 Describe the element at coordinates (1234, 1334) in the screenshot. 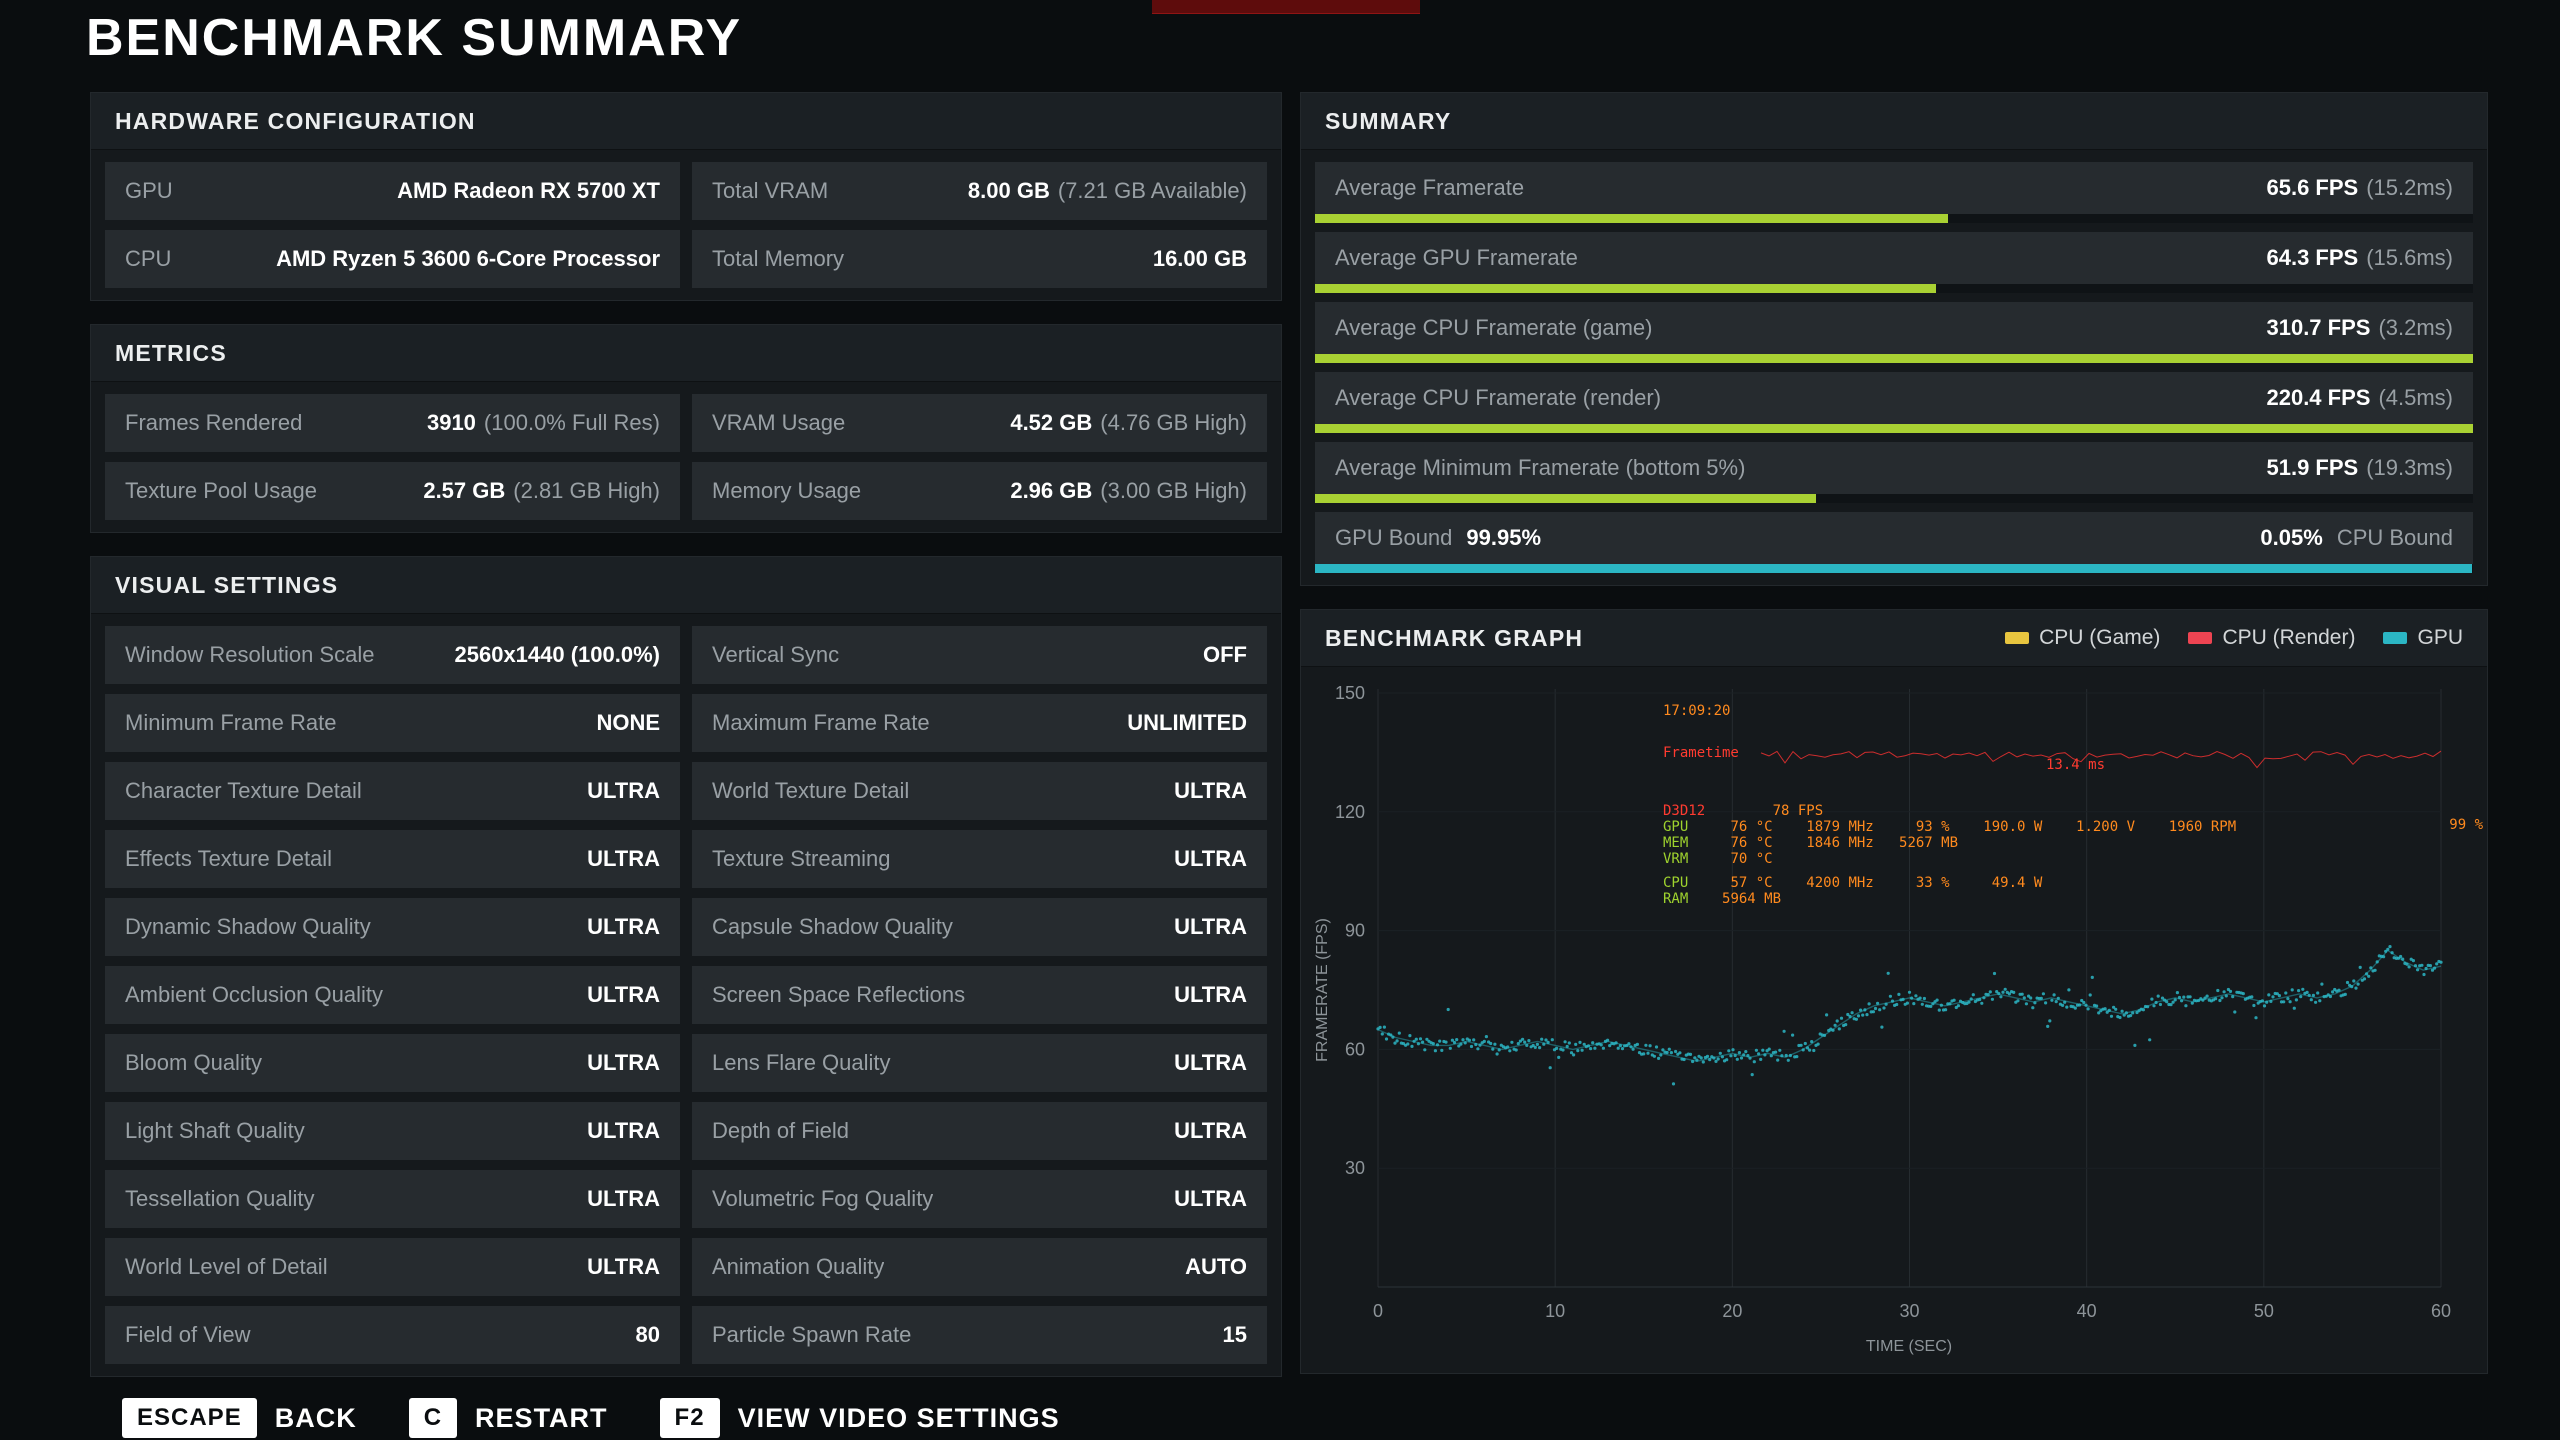

I see `setting-row-value-main: 15` at that location.